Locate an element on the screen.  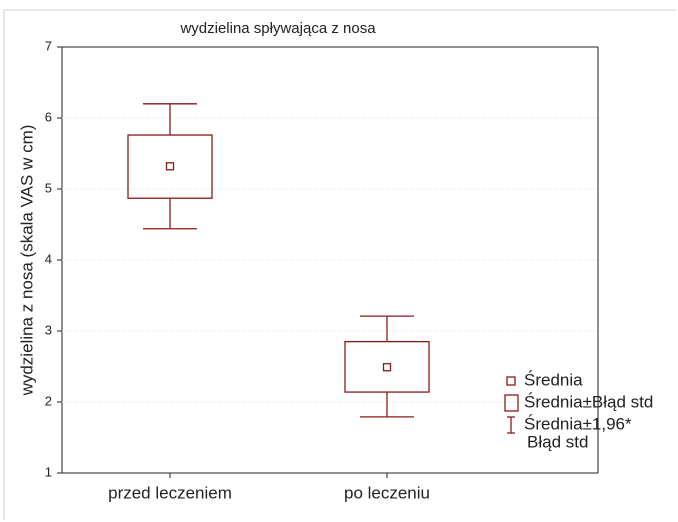
y-tick-label: 4 is located at coordinates (48, 258).